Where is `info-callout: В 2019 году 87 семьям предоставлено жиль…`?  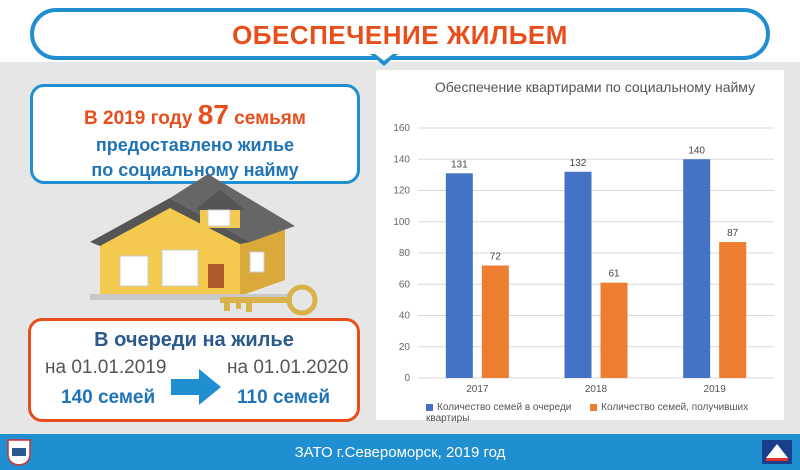
info-callout: В 2019 году 87 семьям предоставлено жиль… is located at coordinates (195, 134).